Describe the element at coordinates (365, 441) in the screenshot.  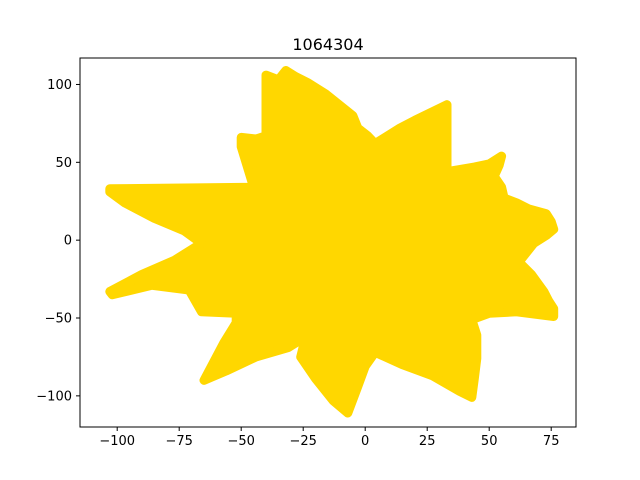
I see `x-tick-label: 0` at that location.